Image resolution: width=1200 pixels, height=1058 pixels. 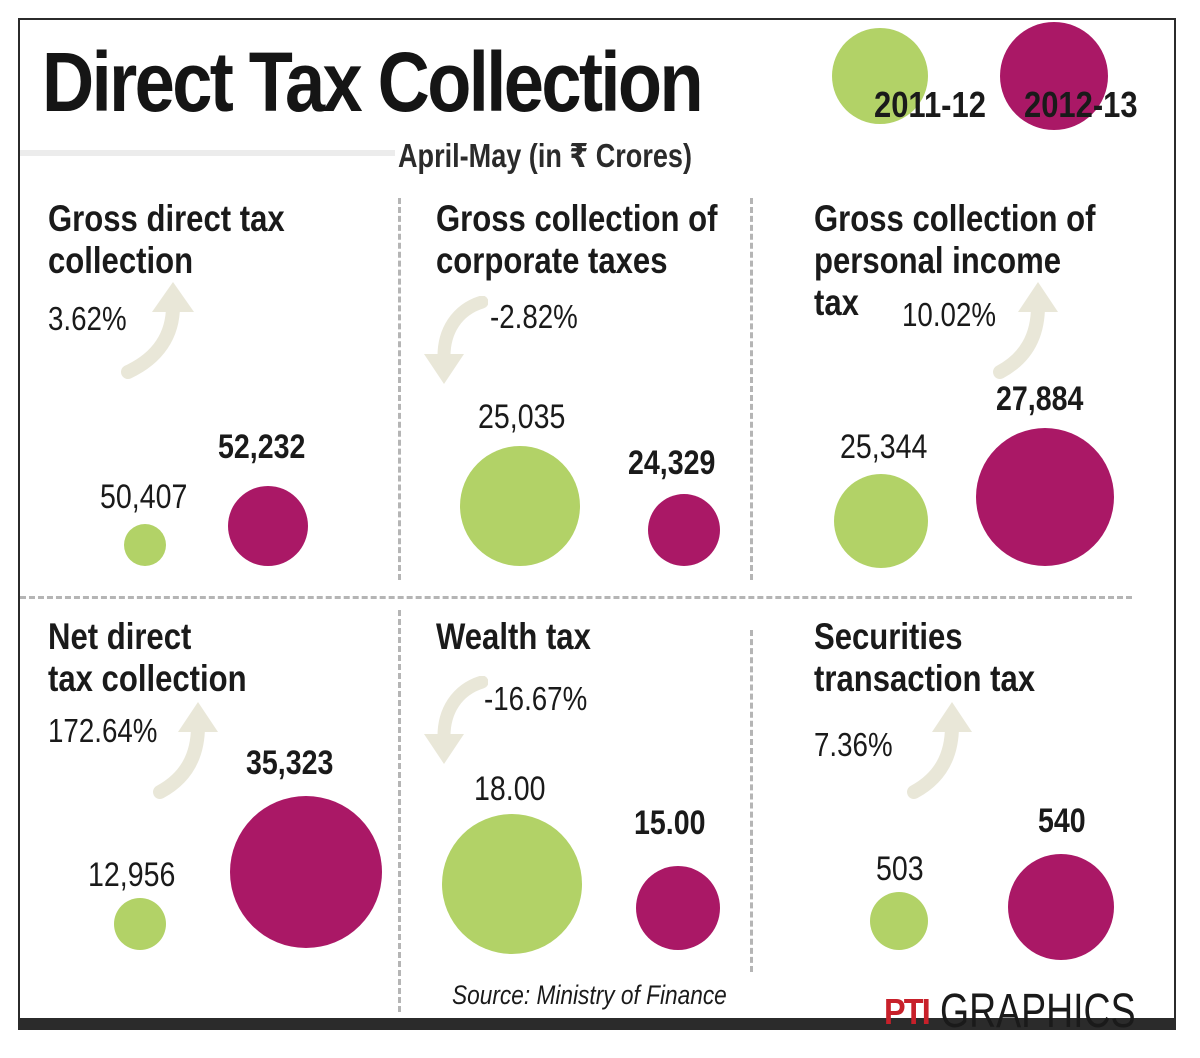 What do you see at coordinates (120, 636) in the screenshot?
I see `panel-title-line: Net direct` at bounding box center [120, 636].